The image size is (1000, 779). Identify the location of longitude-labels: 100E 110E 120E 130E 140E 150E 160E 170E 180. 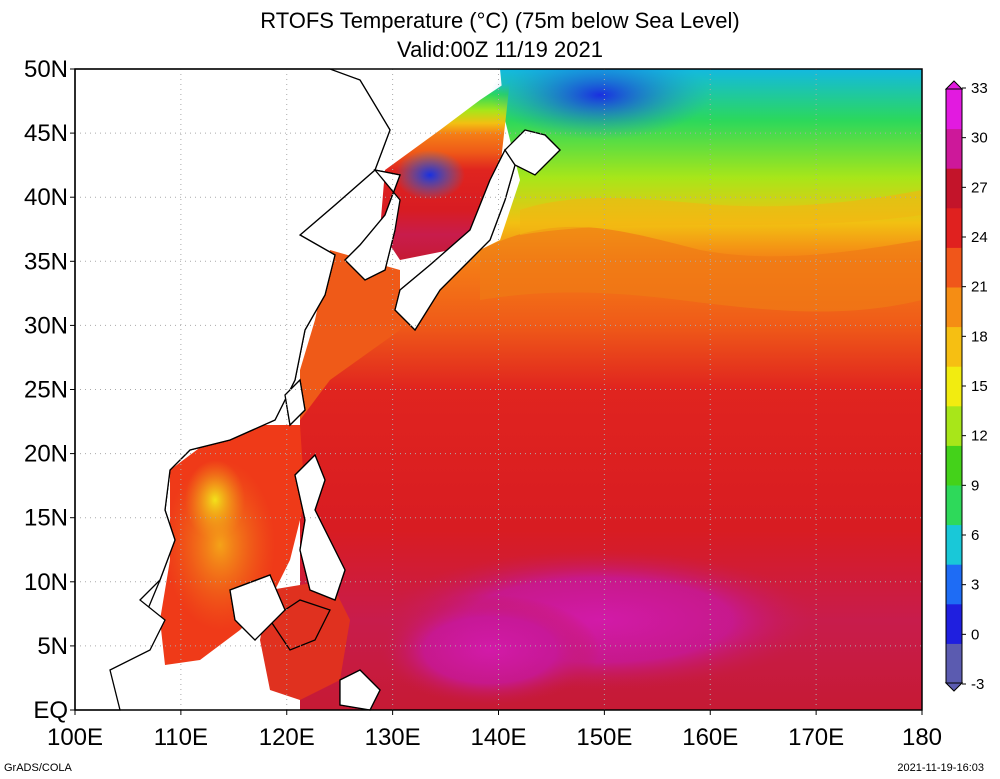
(494, 730).